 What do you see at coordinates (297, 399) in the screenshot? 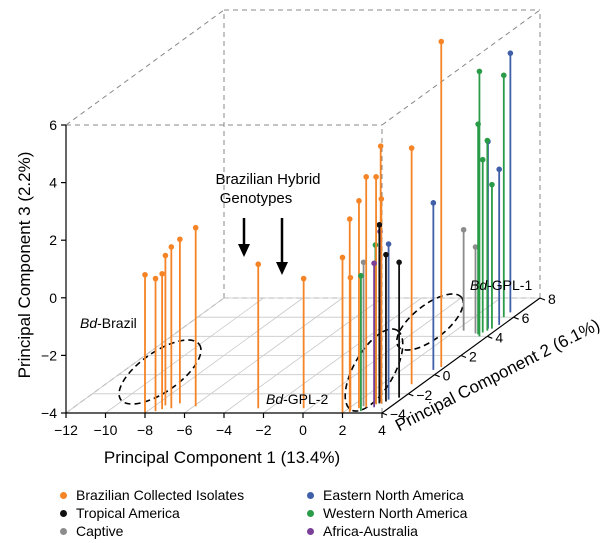
I see `cluster-label-gpl2: Bd-GPL-2` at bounding box center [297, 399].